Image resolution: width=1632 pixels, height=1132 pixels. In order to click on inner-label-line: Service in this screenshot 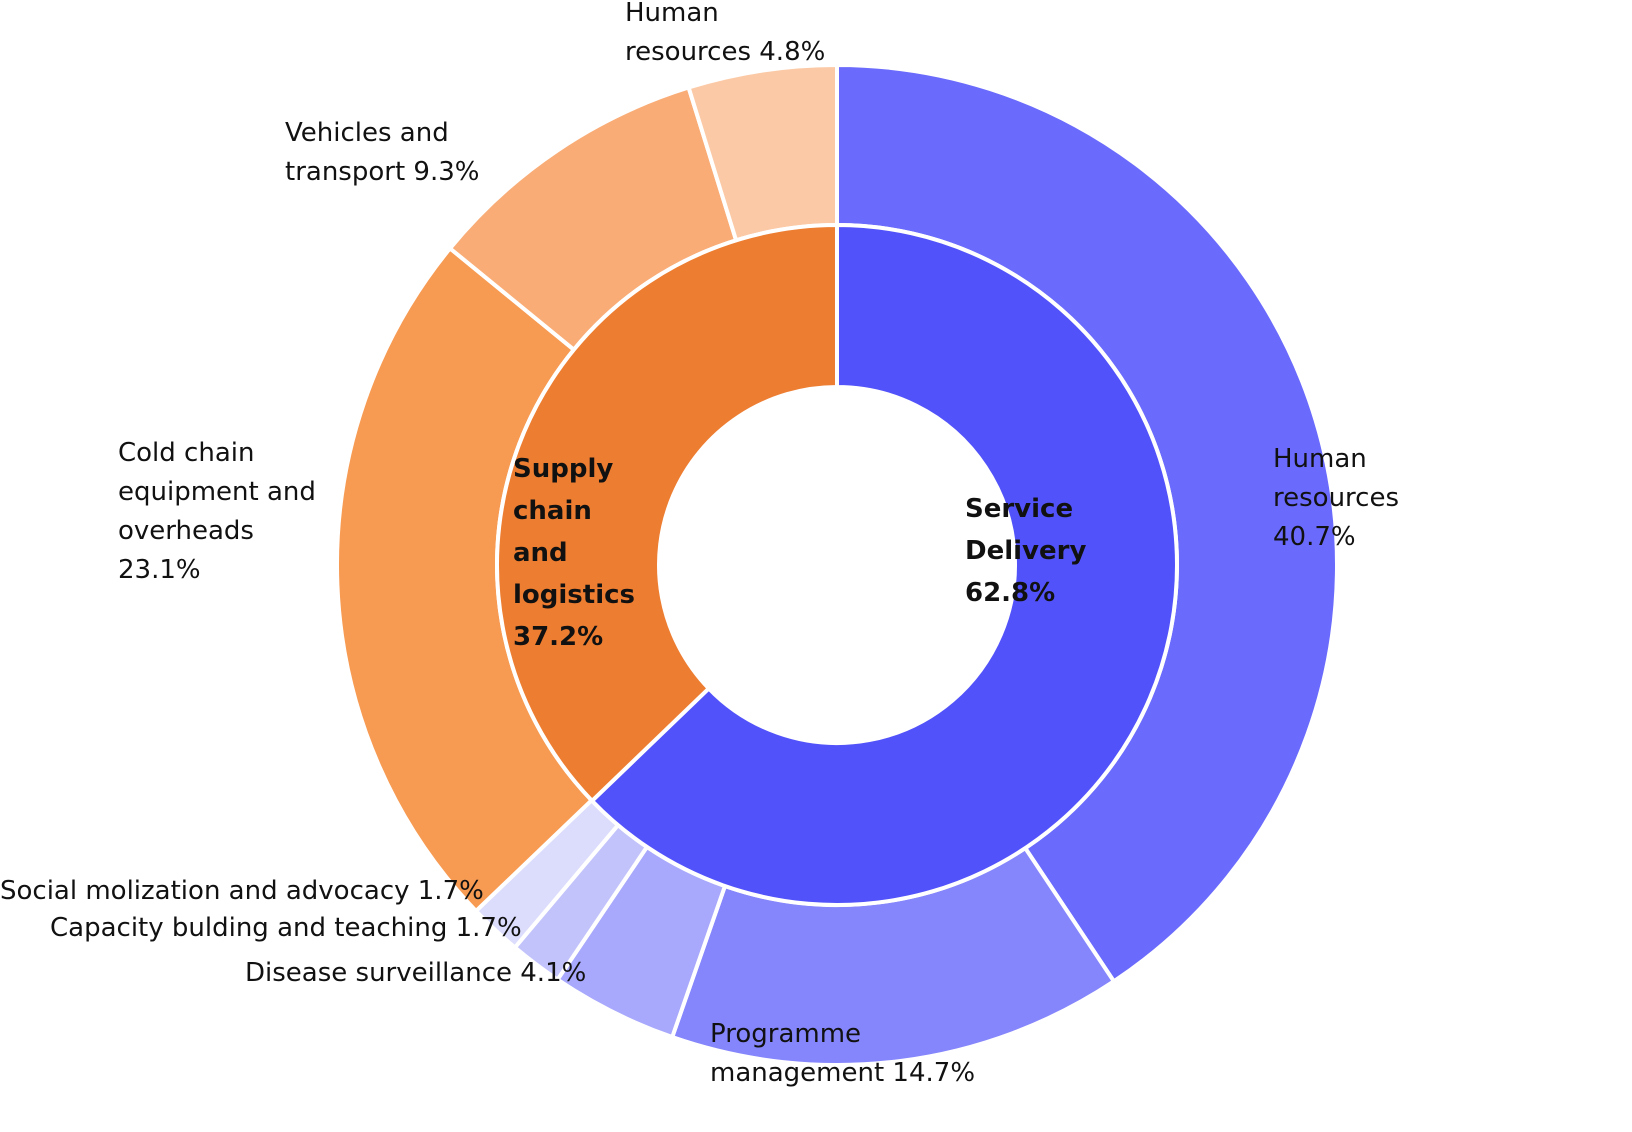, I will do `click(1019, 509)`.